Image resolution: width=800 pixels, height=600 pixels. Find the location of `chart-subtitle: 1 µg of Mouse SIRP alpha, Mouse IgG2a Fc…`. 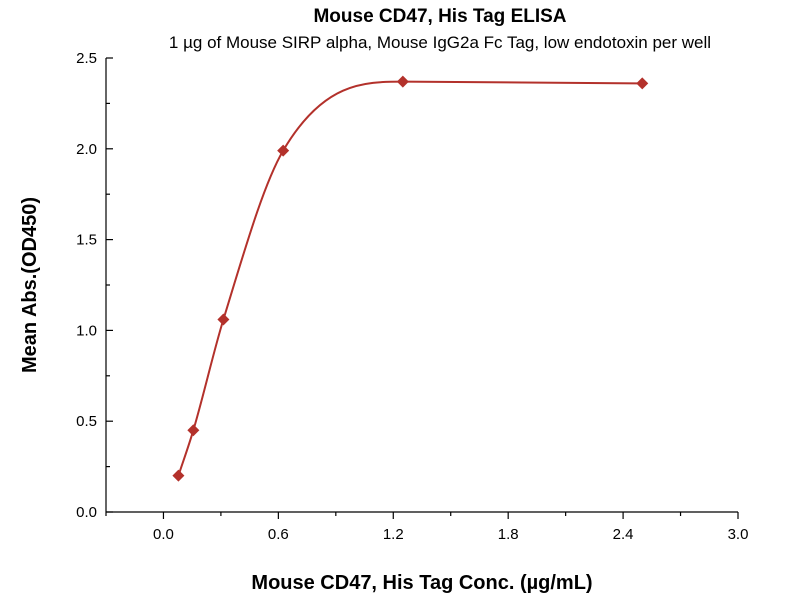

chart-subtitle: 1 µg of Mouse SIRP alpha, Mouse IgG2a Fc… is located at coordinates (440, 42).